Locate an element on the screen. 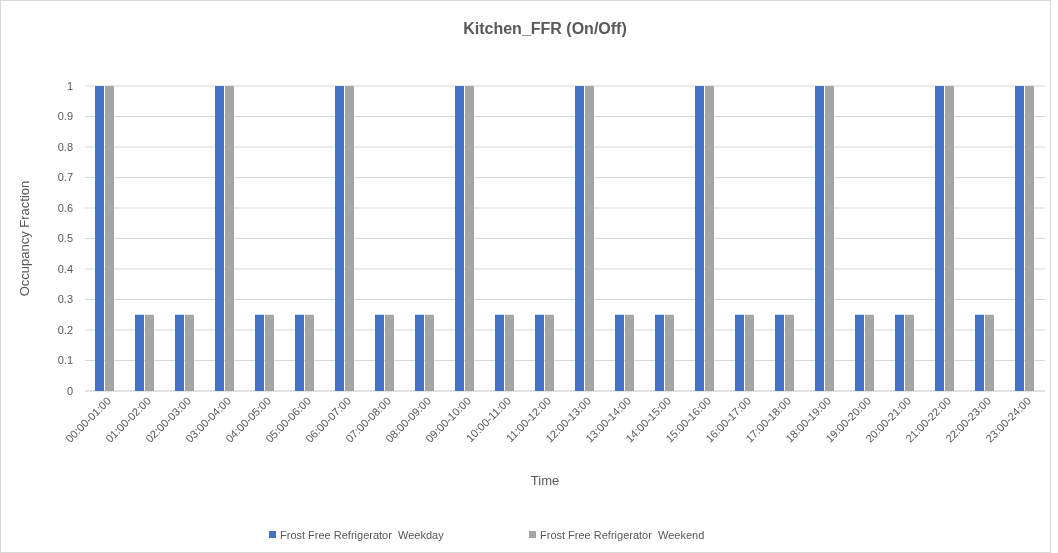 Image resolution: width=1058 pixels, height=553 pixels. y-tick-label: 0.7 is located at coordinates (65, 177).